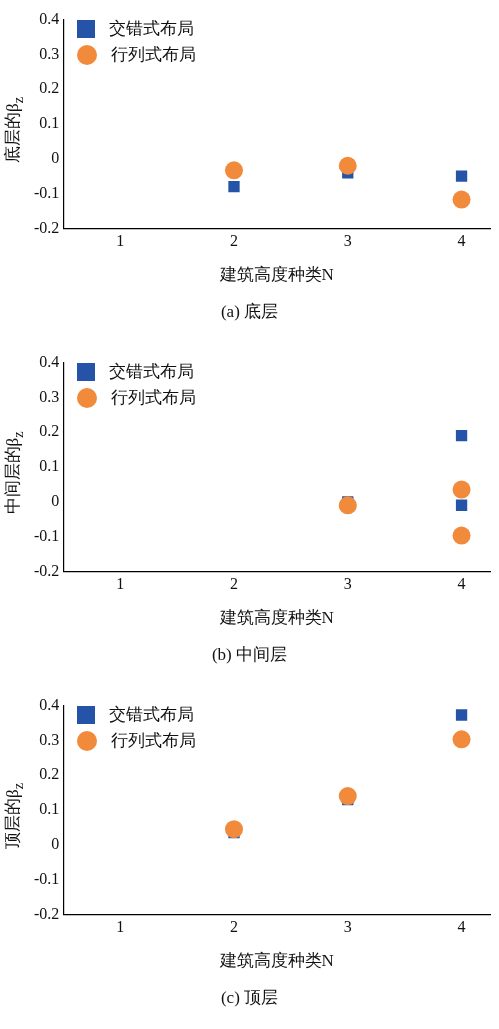 The image size is (499, 1029). Describe the element at coordinates (249, 998) in the screenshot. I see `text: (c) 顶层` at that location.